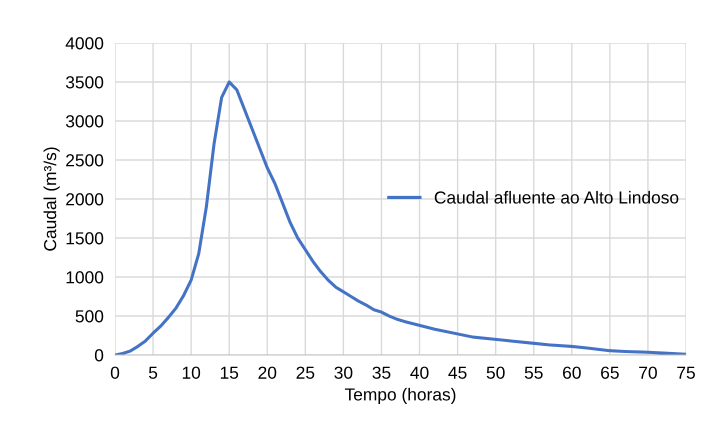 The image size is (702, 426). Describe the element at coordinates (85, 82) in the screenshot. I see `y-tick-label: 3500` at that location.